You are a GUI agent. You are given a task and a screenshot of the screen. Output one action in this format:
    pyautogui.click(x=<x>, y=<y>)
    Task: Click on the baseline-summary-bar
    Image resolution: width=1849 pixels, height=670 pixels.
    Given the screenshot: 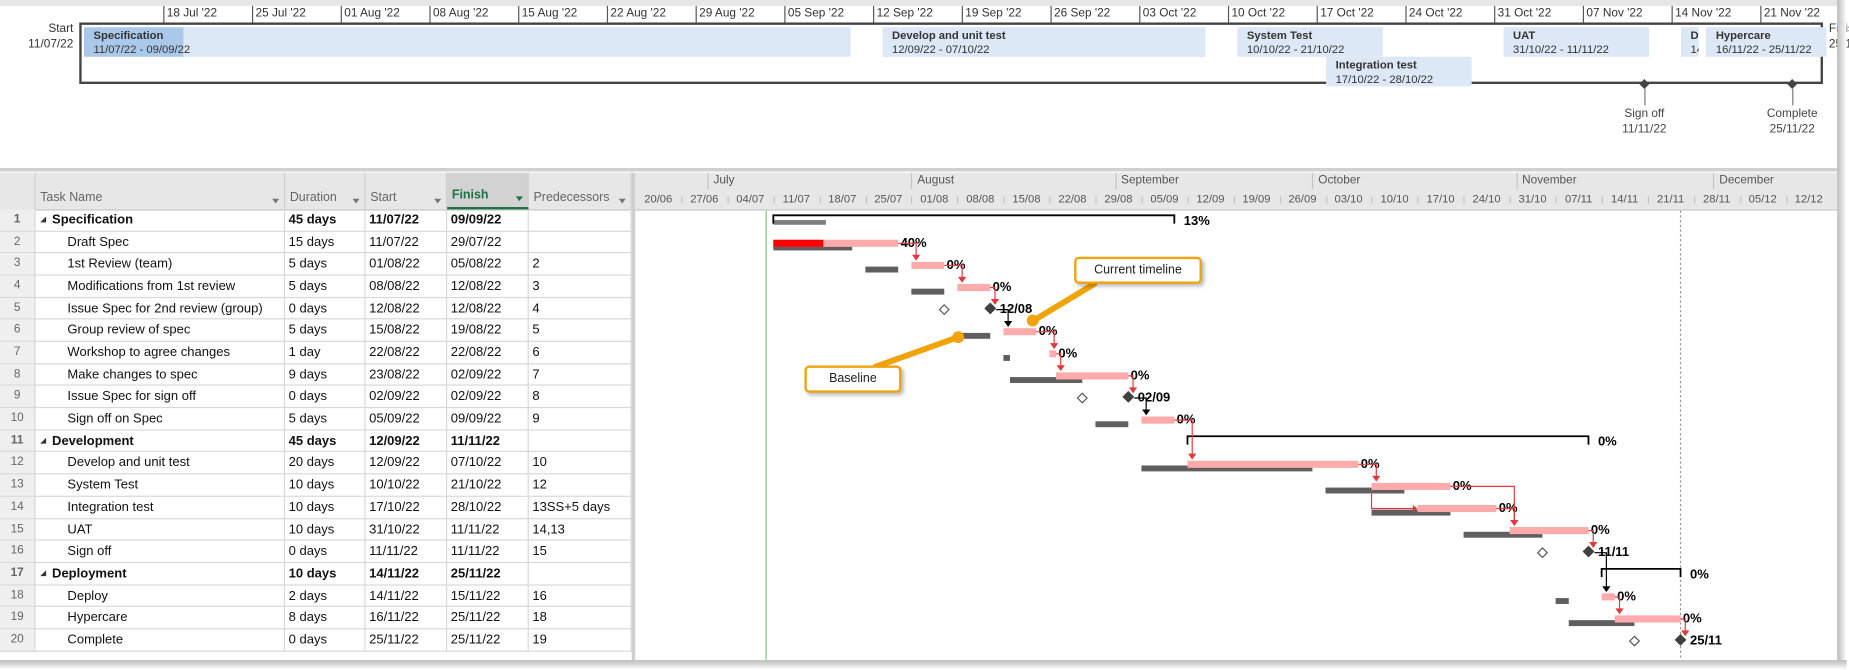 What is the action you would take?
    pyautogui.click(x=799, y=222)
    